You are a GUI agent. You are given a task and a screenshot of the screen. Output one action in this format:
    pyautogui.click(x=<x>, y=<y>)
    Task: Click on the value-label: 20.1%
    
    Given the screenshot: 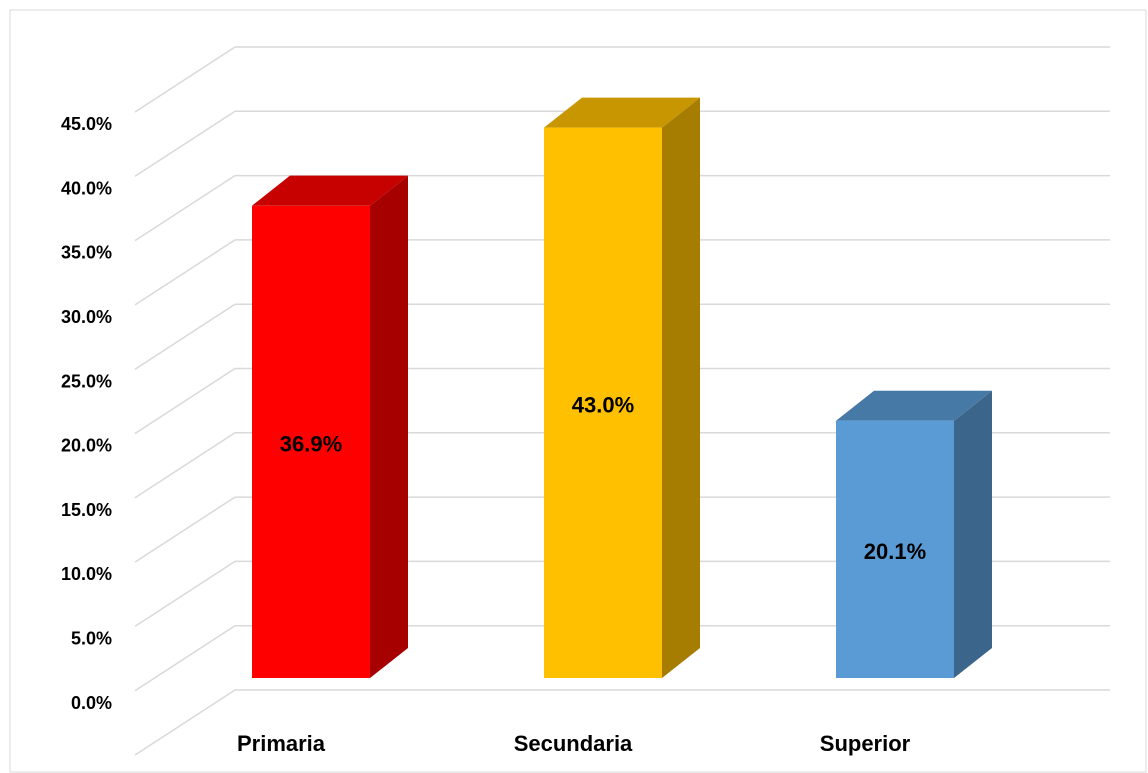 What is the action you would take?
    pyautogui.click(x=895, y=551)
    